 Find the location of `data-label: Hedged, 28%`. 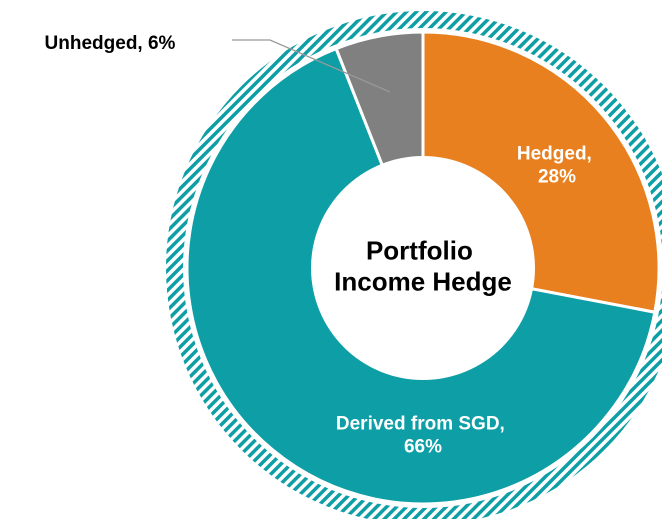

data-label: Hedged, 28% is located at coordinates (557, 166).